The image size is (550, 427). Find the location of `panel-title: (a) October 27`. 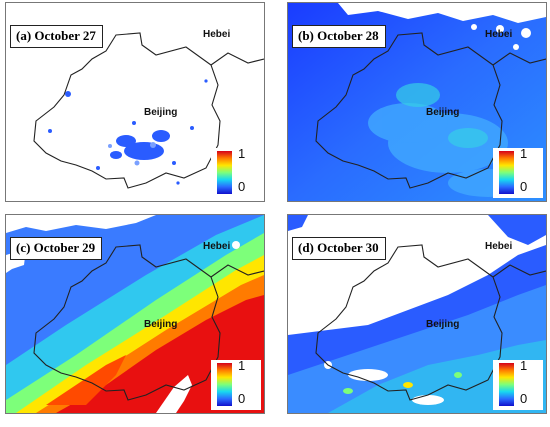

panel-title: (a) October 27 is located at coordinates (56, 36).